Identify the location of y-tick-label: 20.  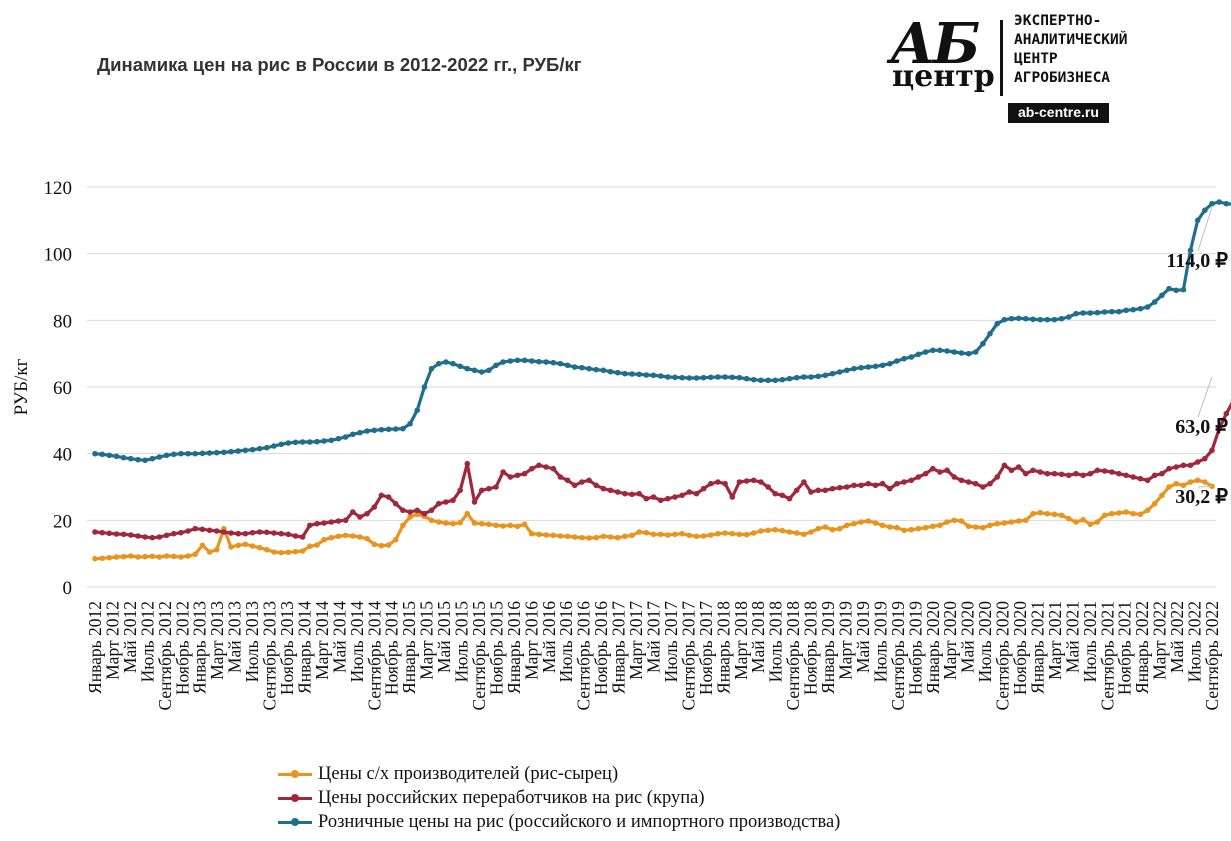
(62, 521).